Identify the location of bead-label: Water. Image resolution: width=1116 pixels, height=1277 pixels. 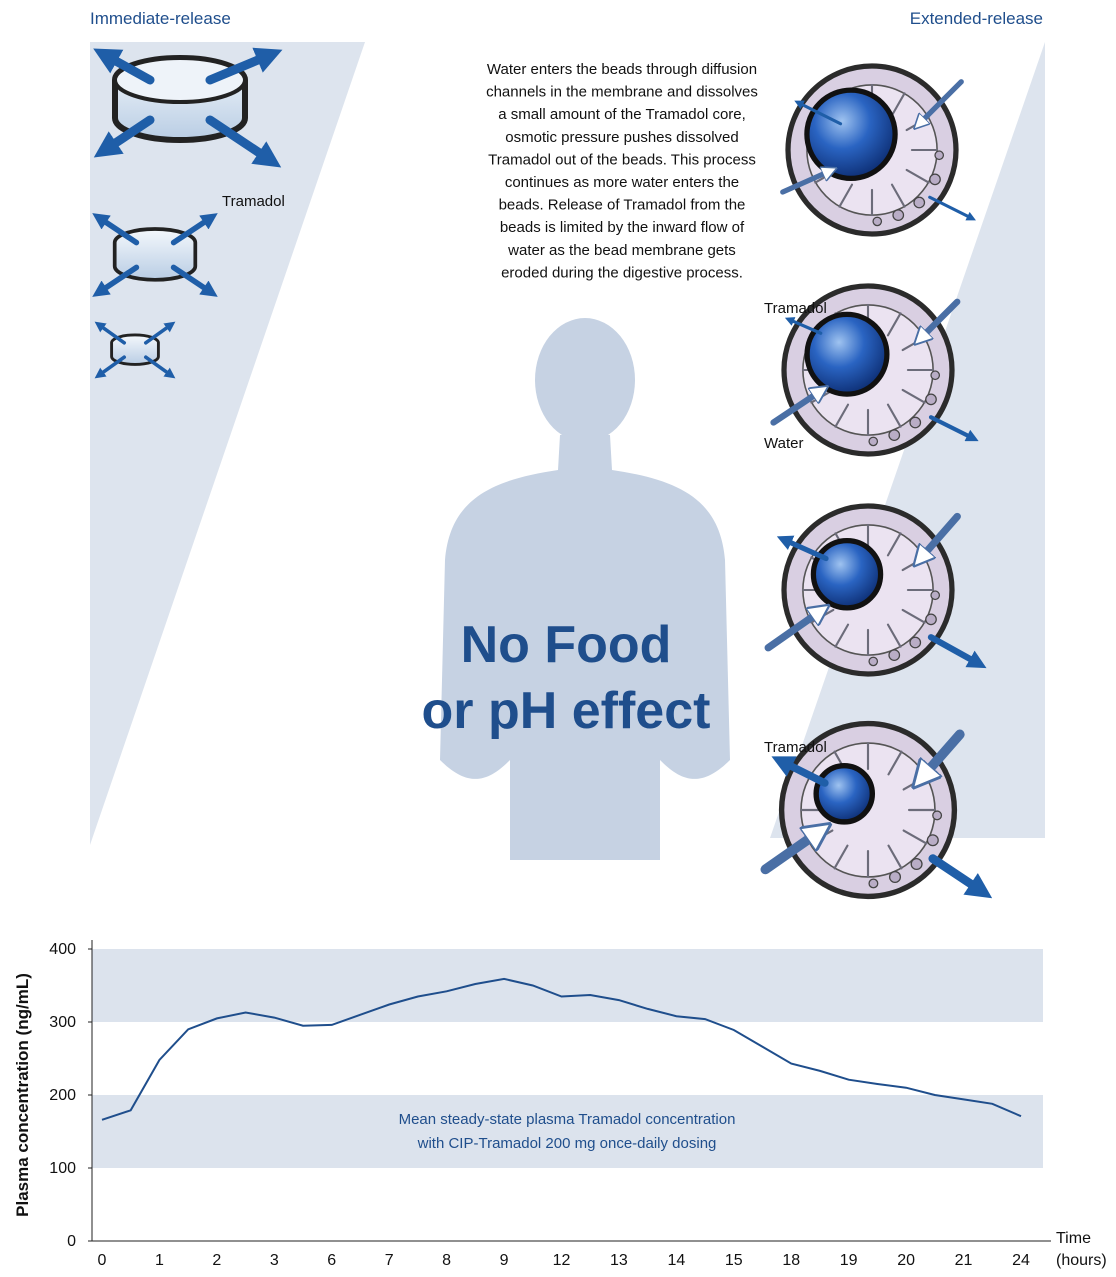
(783, 443).